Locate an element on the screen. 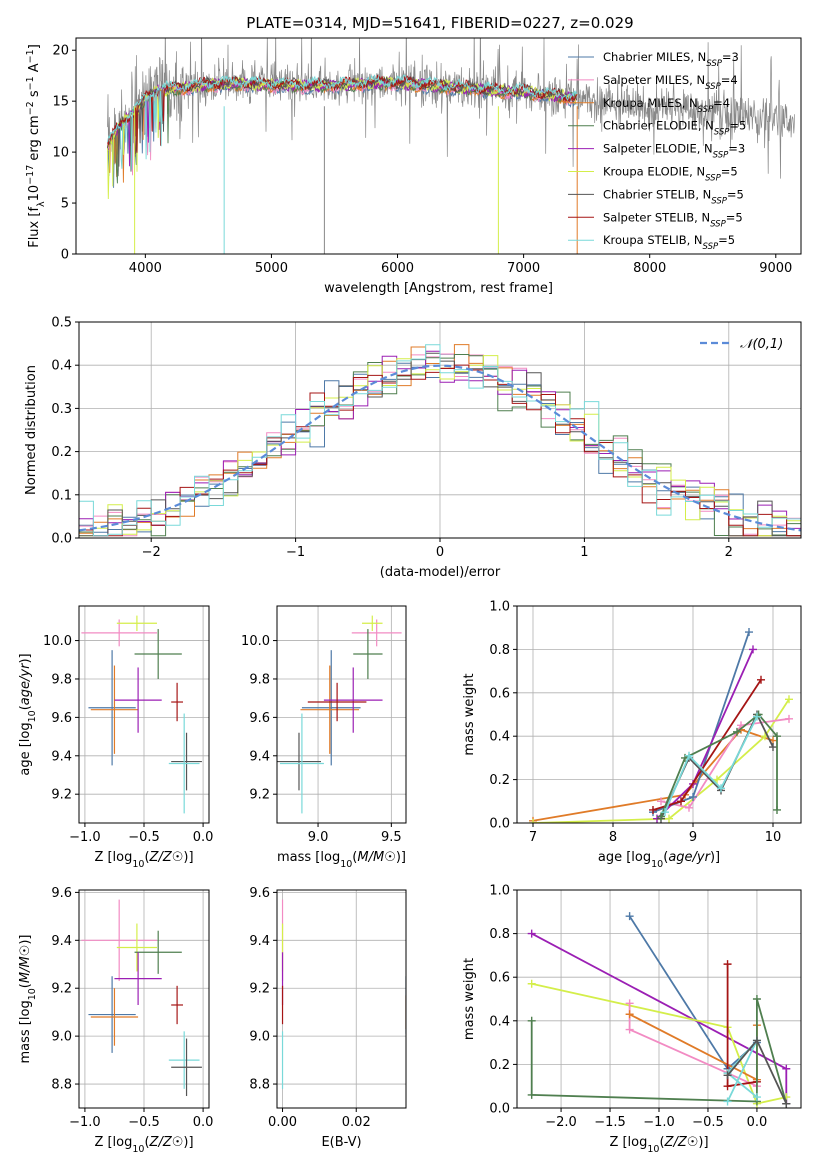  plot-area-mass_vs_Z is located at coordinates (141, 998).